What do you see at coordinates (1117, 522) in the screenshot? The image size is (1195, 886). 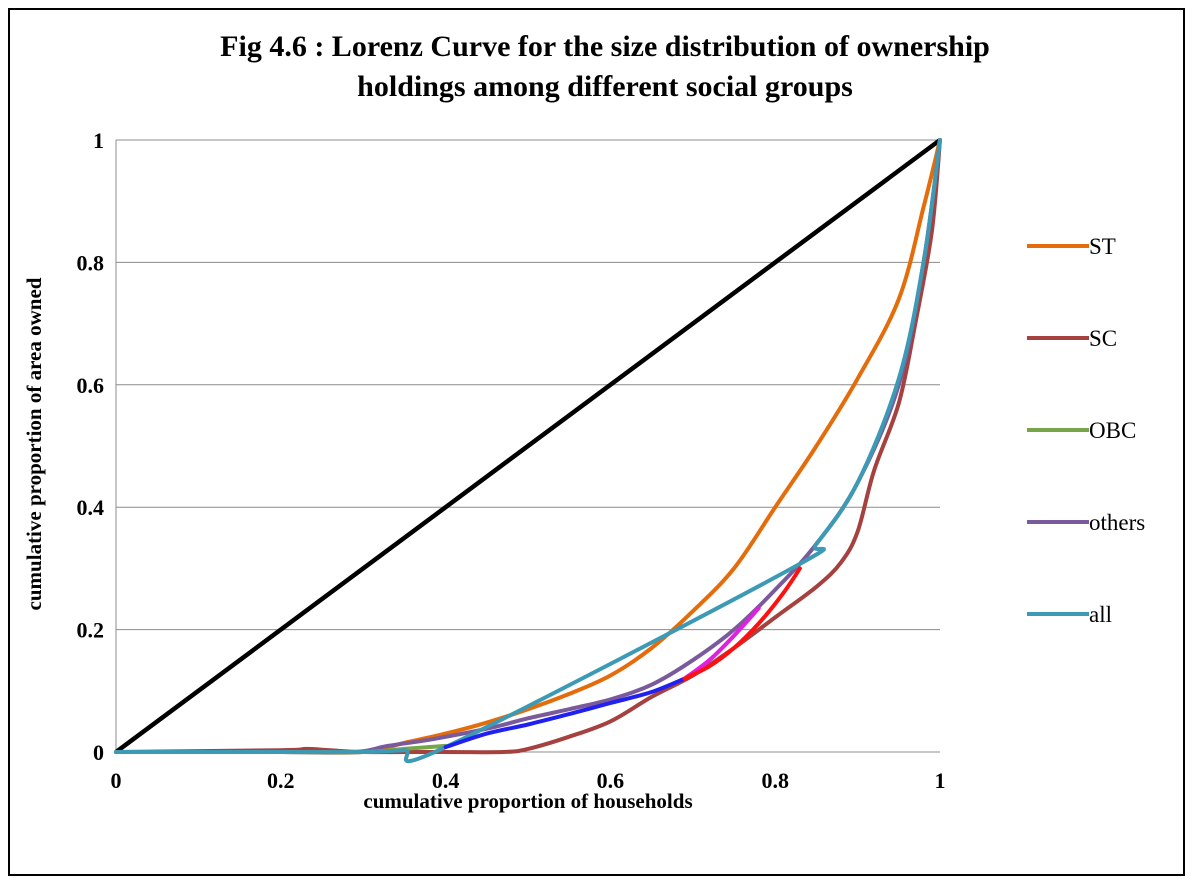 I see `legend-label-others: others` at bounding box center [1117, 522].